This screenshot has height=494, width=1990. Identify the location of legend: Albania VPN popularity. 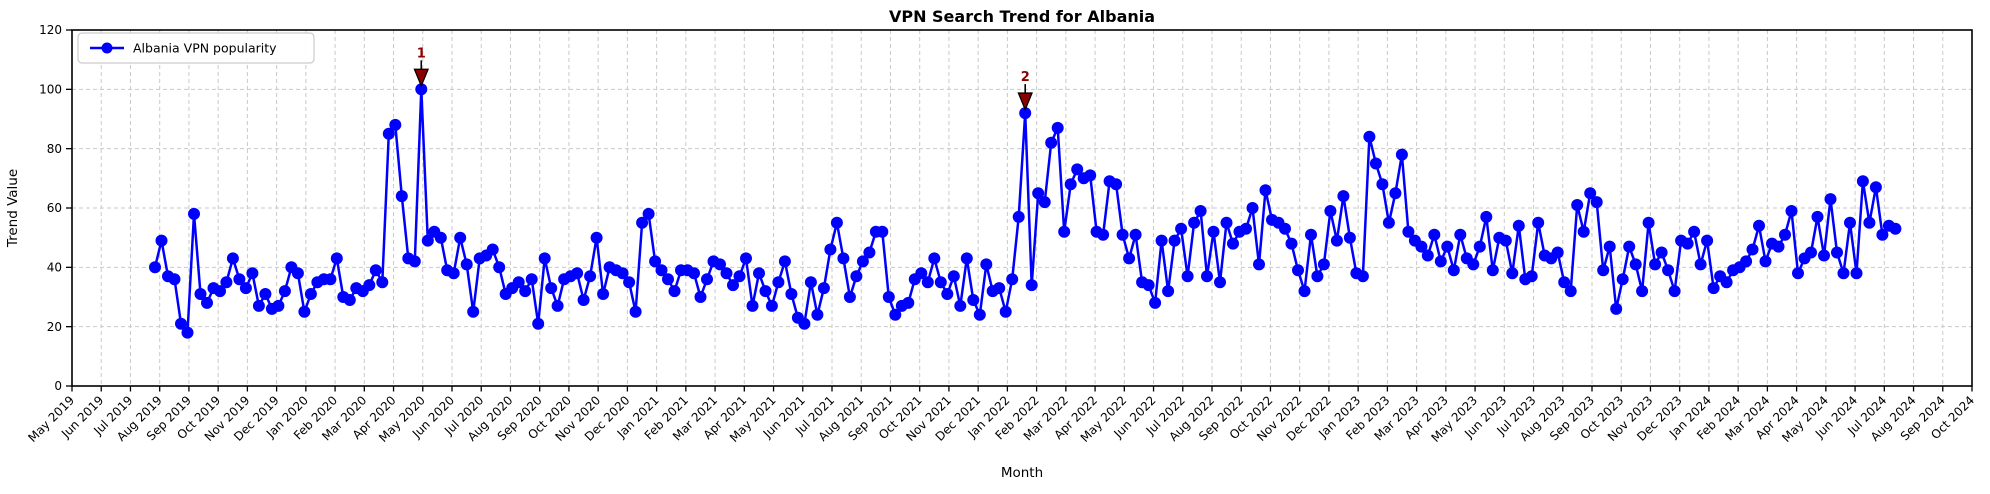
(196, 48).